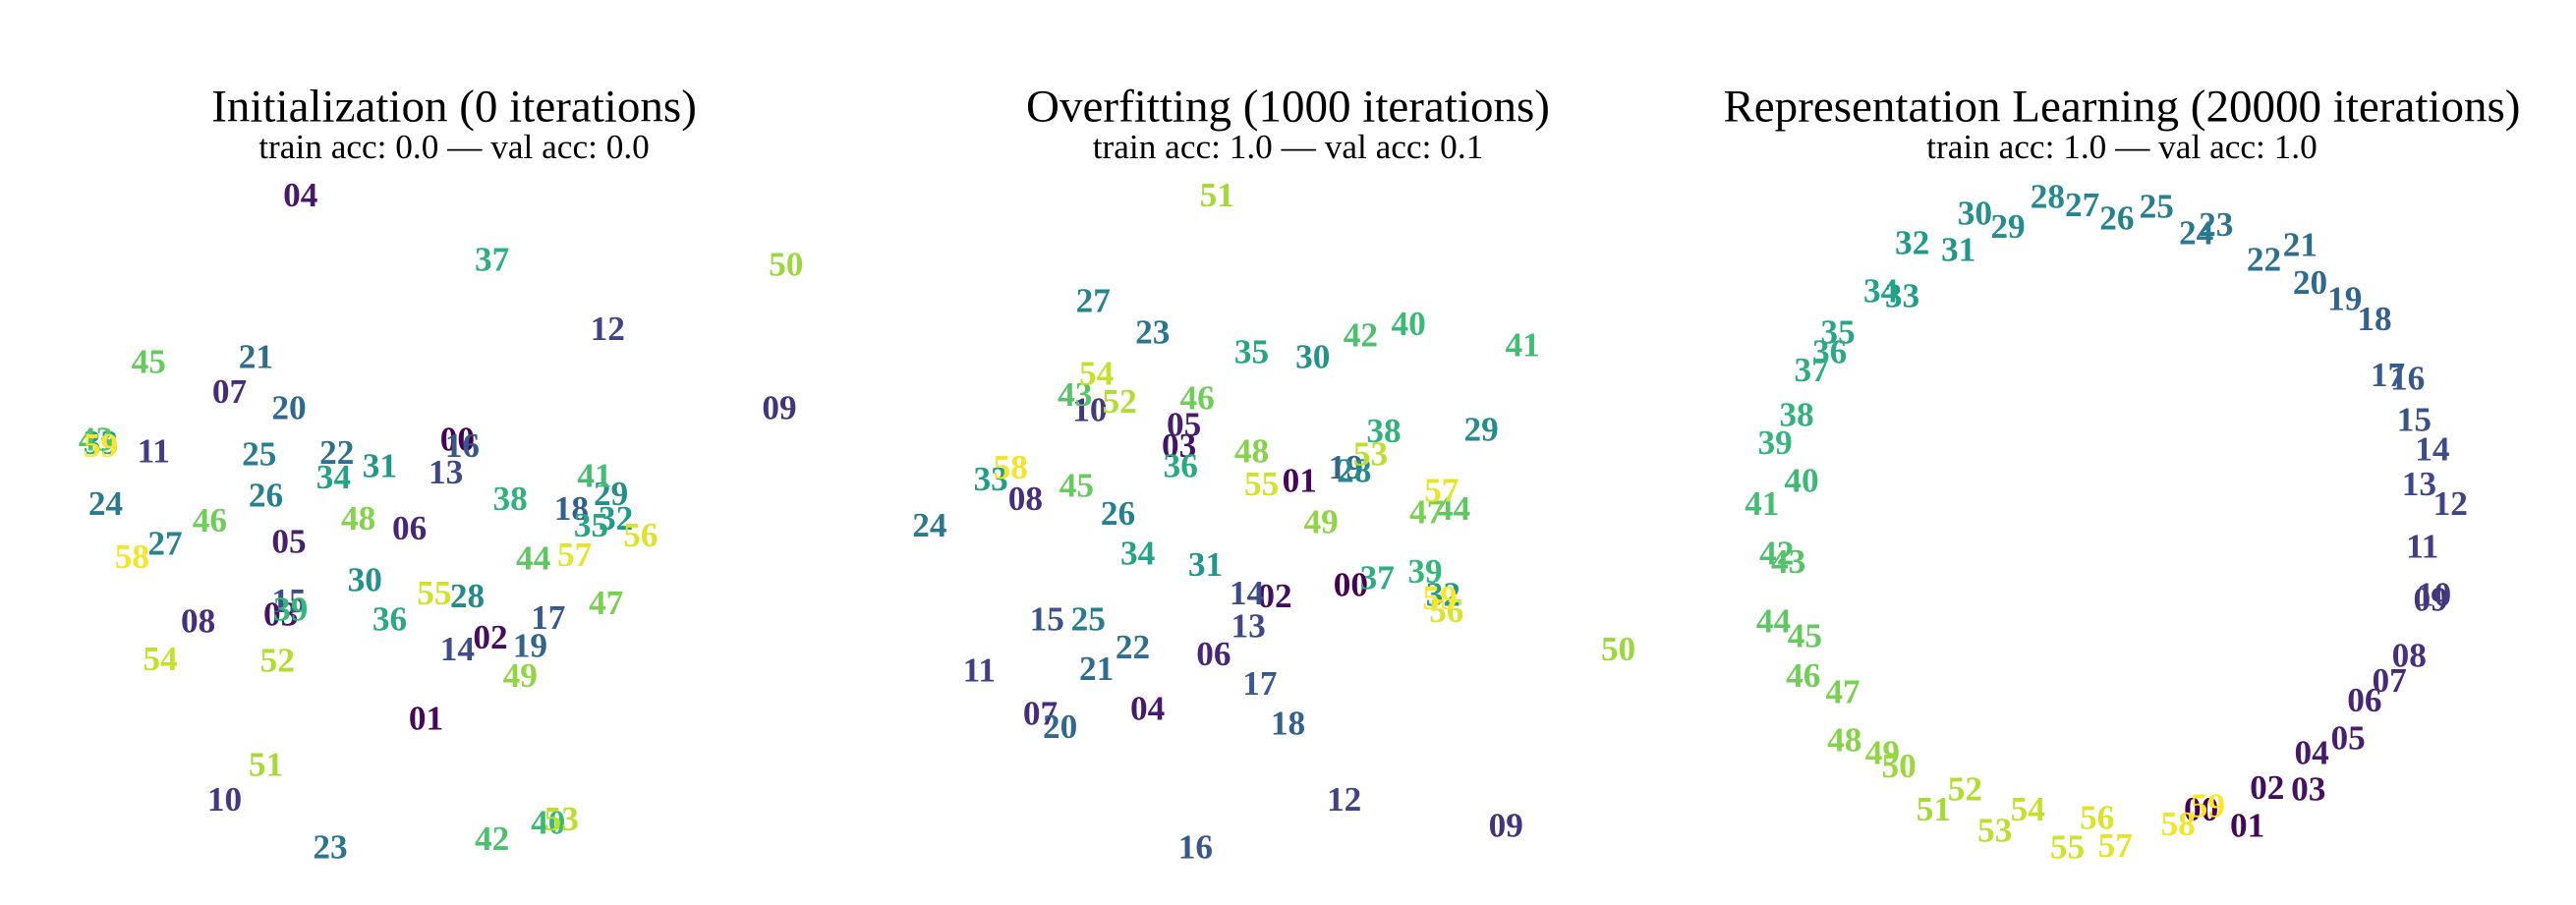  What do you see at coordinates (458, 649) in the screenshot?
I see `point-label: 14` at bounding box center [458, 649].